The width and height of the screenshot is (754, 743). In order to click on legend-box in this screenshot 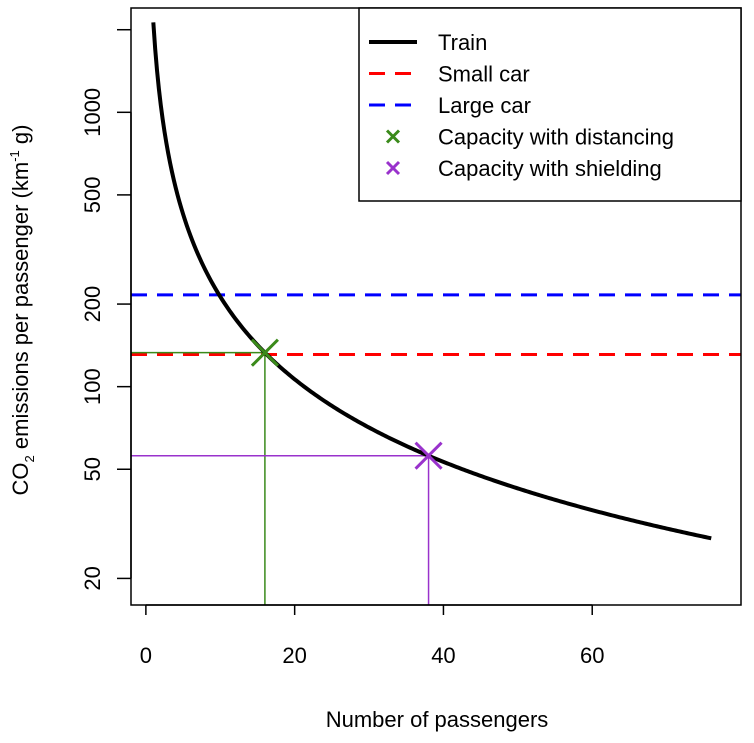, I will do `click(550, 104)`.